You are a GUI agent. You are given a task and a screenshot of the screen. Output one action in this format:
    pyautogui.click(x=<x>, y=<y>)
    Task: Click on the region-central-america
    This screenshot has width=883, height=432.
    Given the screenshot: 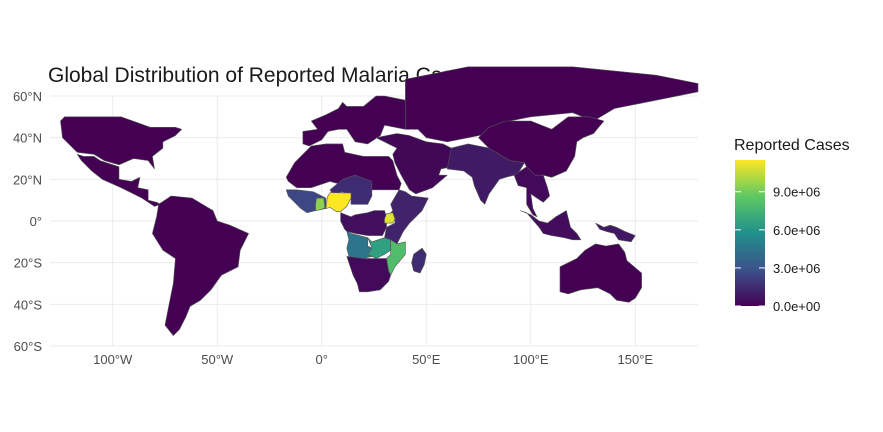 What is the action you would take?
    pyautogui.click(x=119, y=180)
    